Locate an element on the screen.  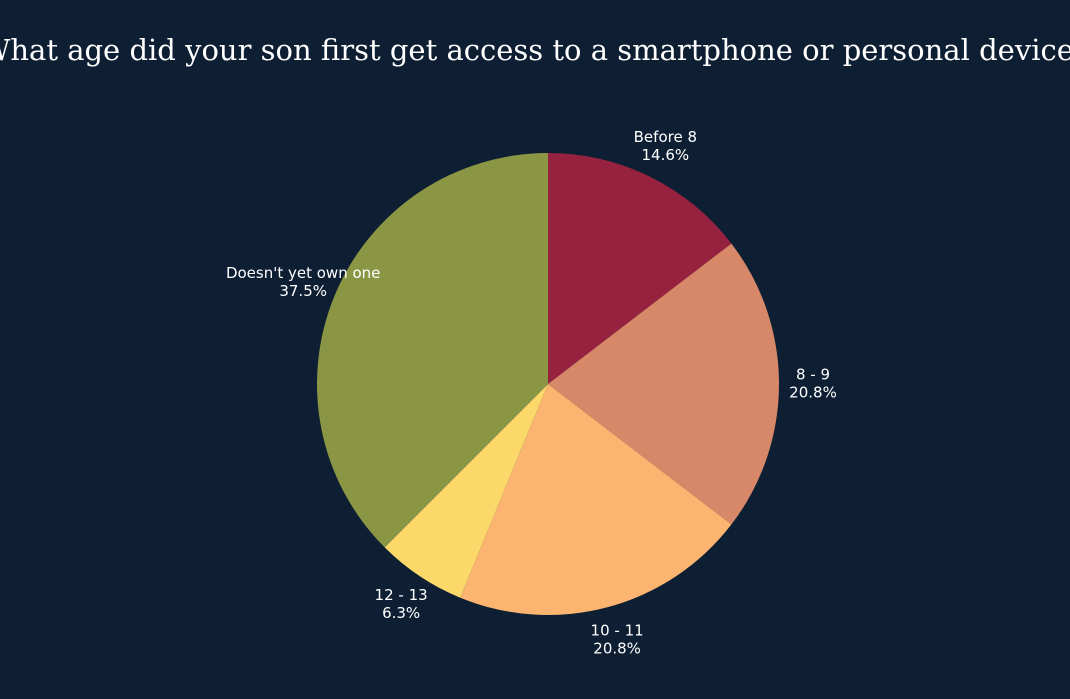
slice-label: 8 - 9 is located at coordinates (813, 375).